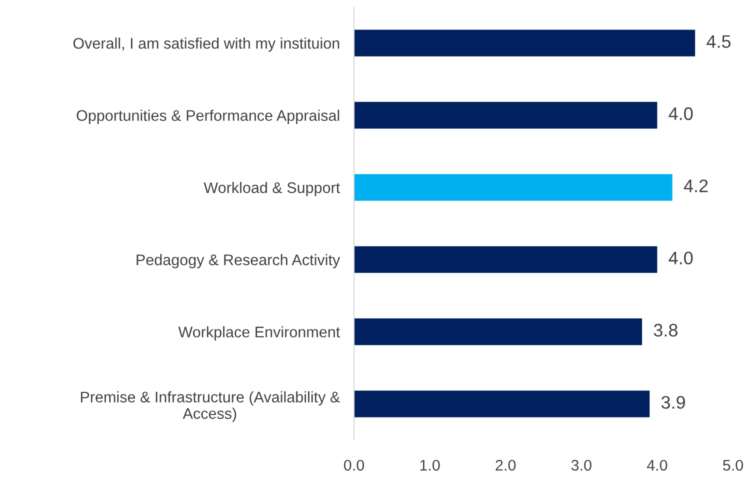  What do you see at coordinates (666, 330) in the screenshot?
I see `data-label: 3.8` at bounding box center [666, 330].